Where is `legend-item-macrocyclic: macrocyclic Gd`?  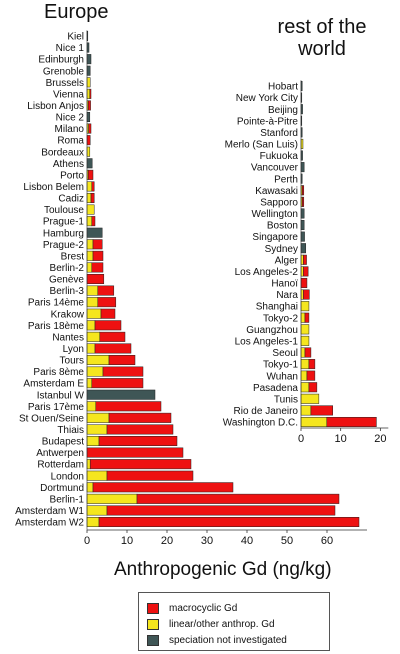
legend-item-macrocyclic: macrocyclic Gd is located at coordinates (192, 608).